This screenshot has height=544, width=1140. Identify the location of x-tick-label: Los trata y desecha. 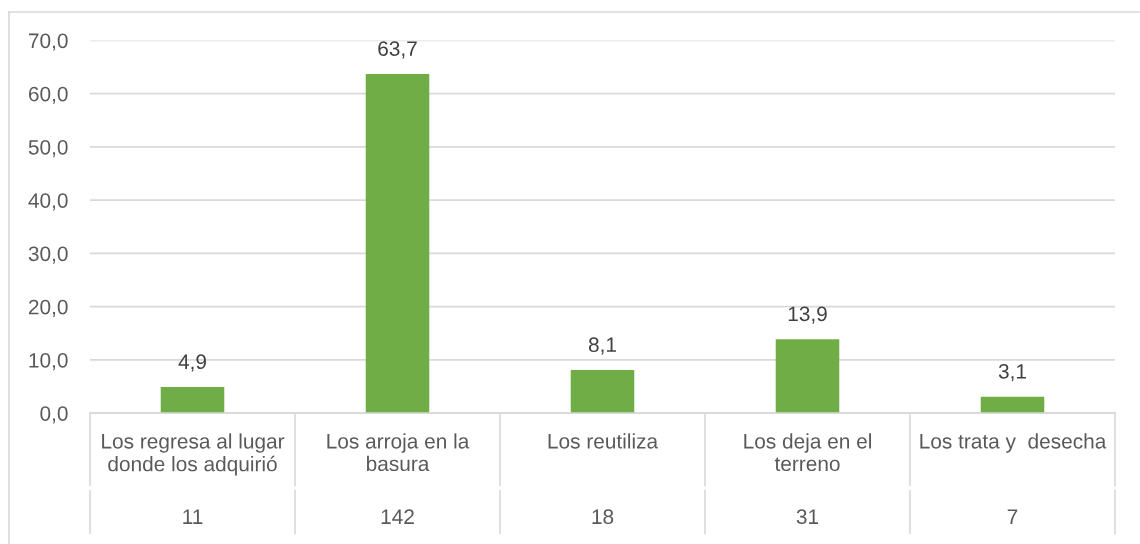
(1013, 443).